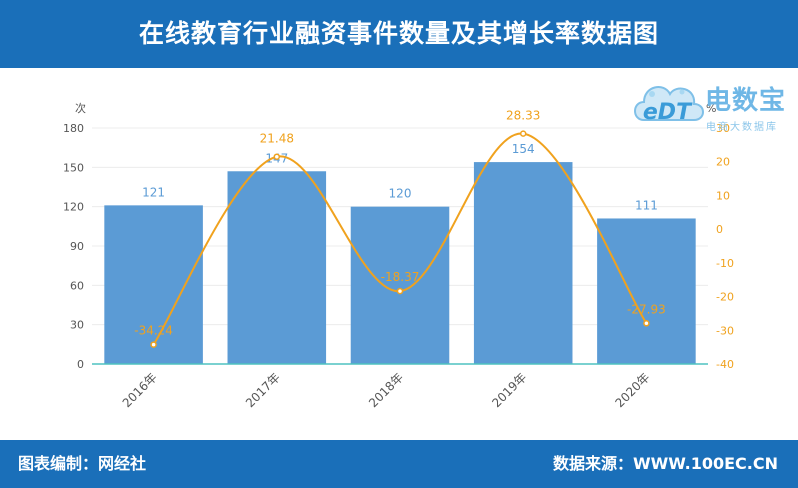 The height and width of the screenshot is (488, 798). What do you see at coordinates (723, 195) in the screenshot?
I see `right-tick-label: 10` at bounding box center [723, 195].